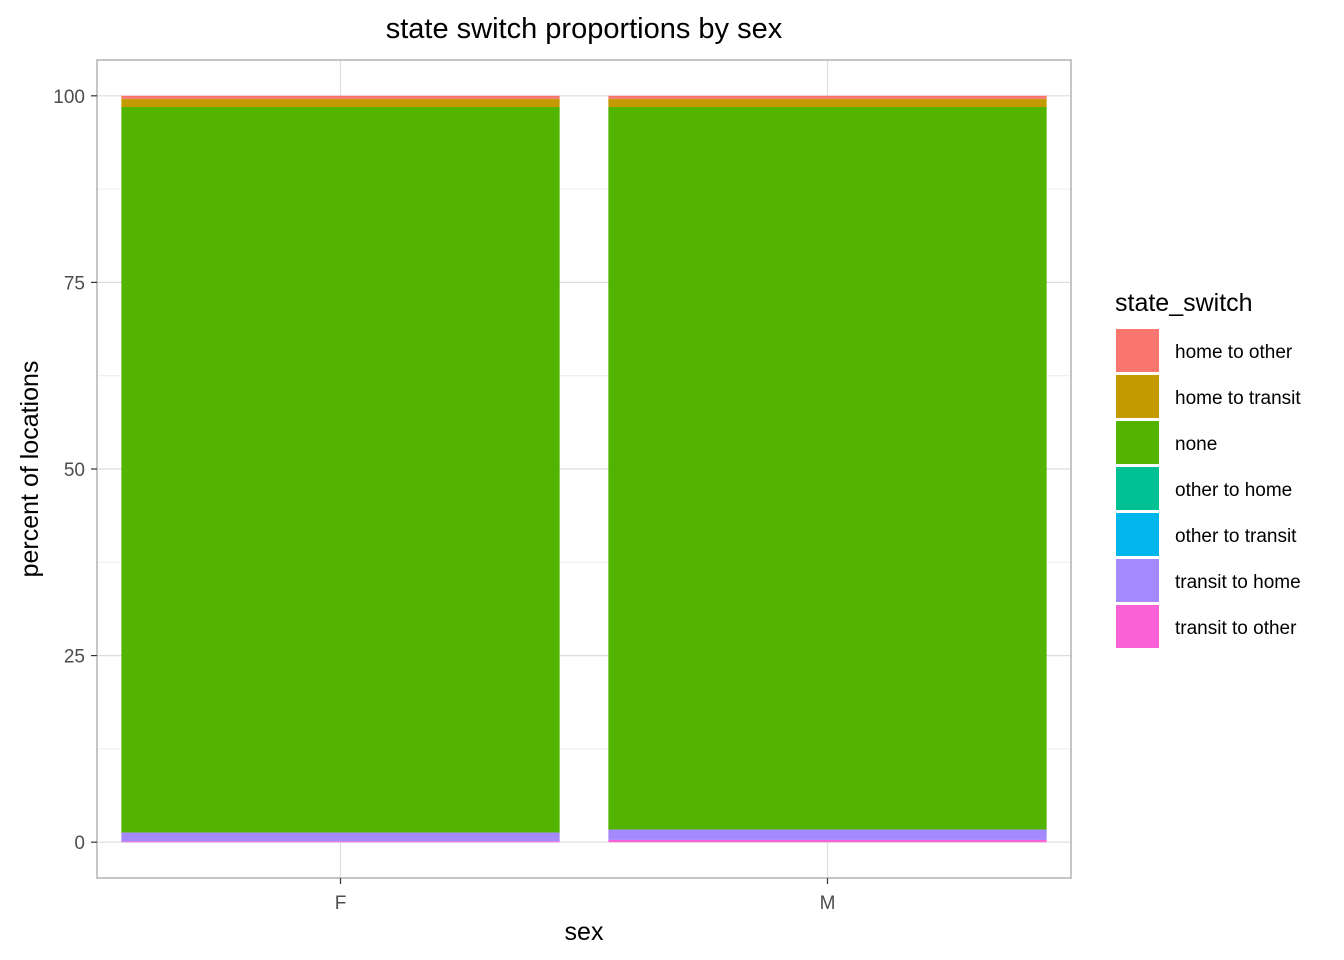  Describe the element at coordinates (69, 97) in the screenshot. I see `y-tick-label: 100` at that location.